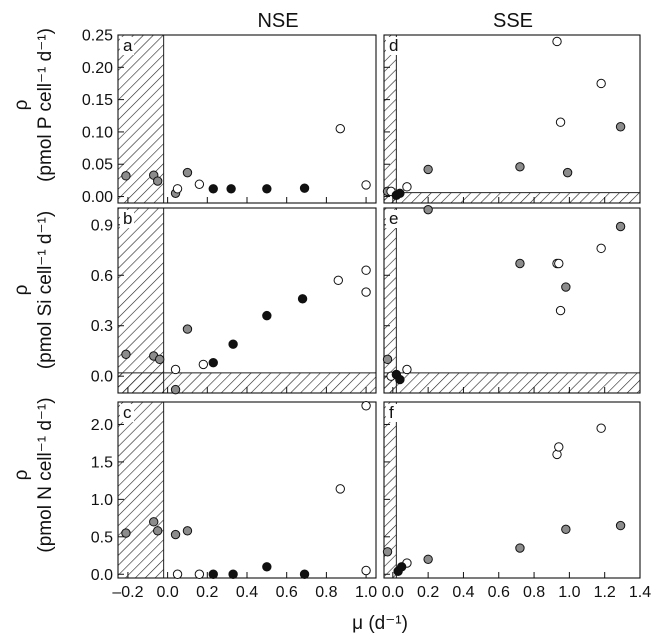 Image resolution: width=654 pixels, height=637 pixels. I want to click on panel-b: 0.0 0.3 0.6 0.9 b, so click(234, 301).